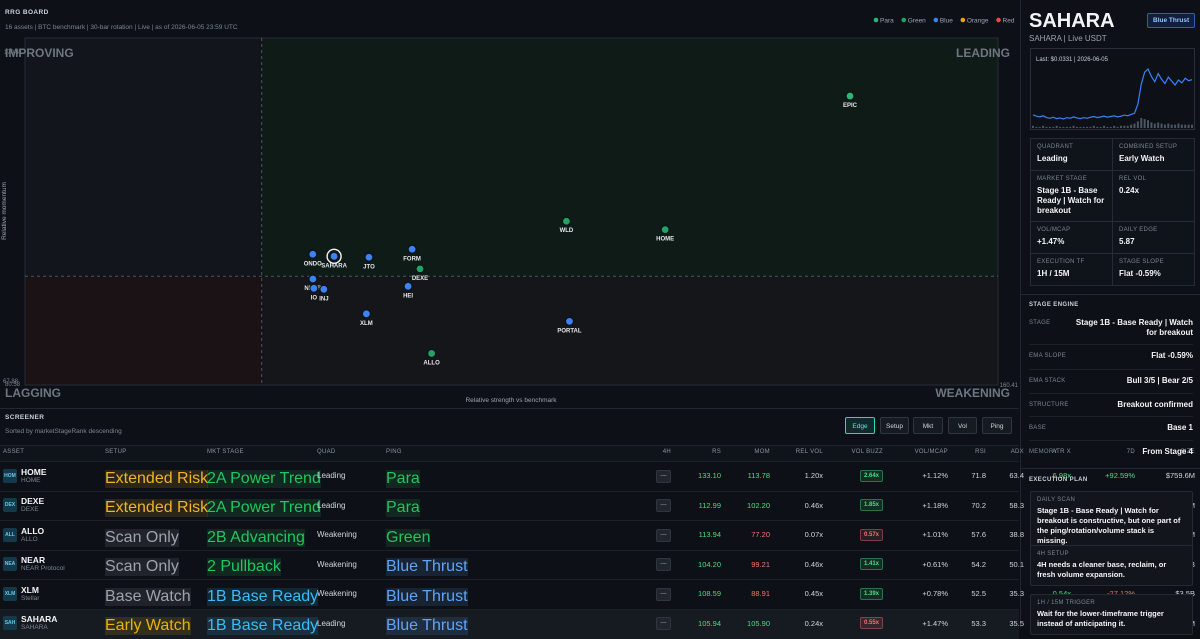  Describe the element at coordinates (256, 538) in the screenshot. I see `chip: 2B Advancing` at that location.